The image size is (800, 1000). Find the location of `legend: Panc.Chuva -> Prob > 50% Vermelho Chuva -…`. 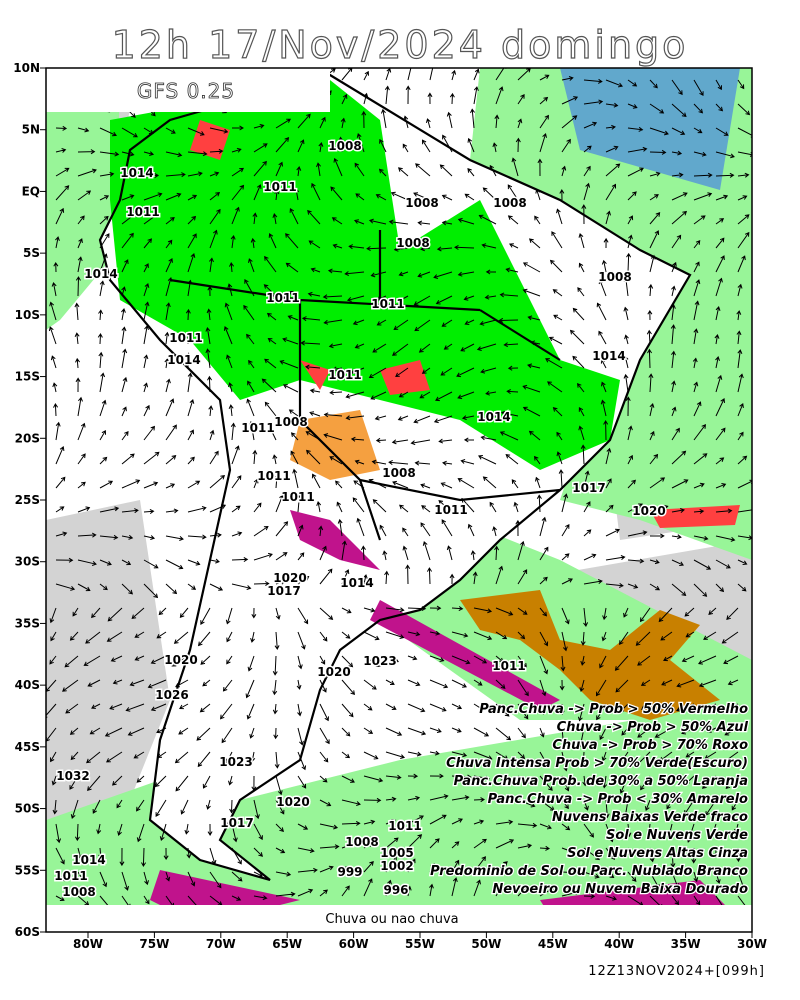

legend: Panc.Chuva -> Prob > 50% Vermelho Chuva -… is located at coordinates (589, 800).